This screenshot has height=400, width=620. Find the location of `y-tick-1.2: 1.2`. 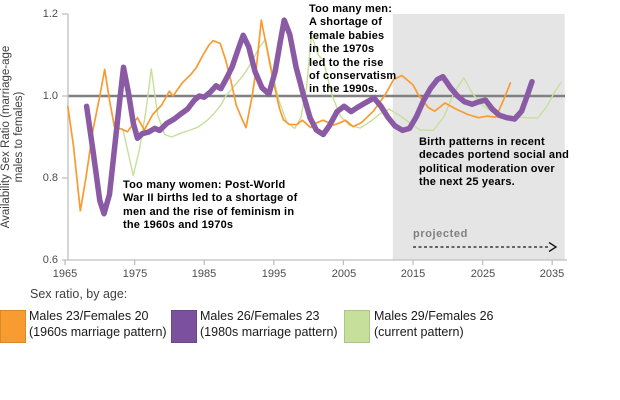

y-tick-1.2: 1.2 is located at coordinates (50, 14).